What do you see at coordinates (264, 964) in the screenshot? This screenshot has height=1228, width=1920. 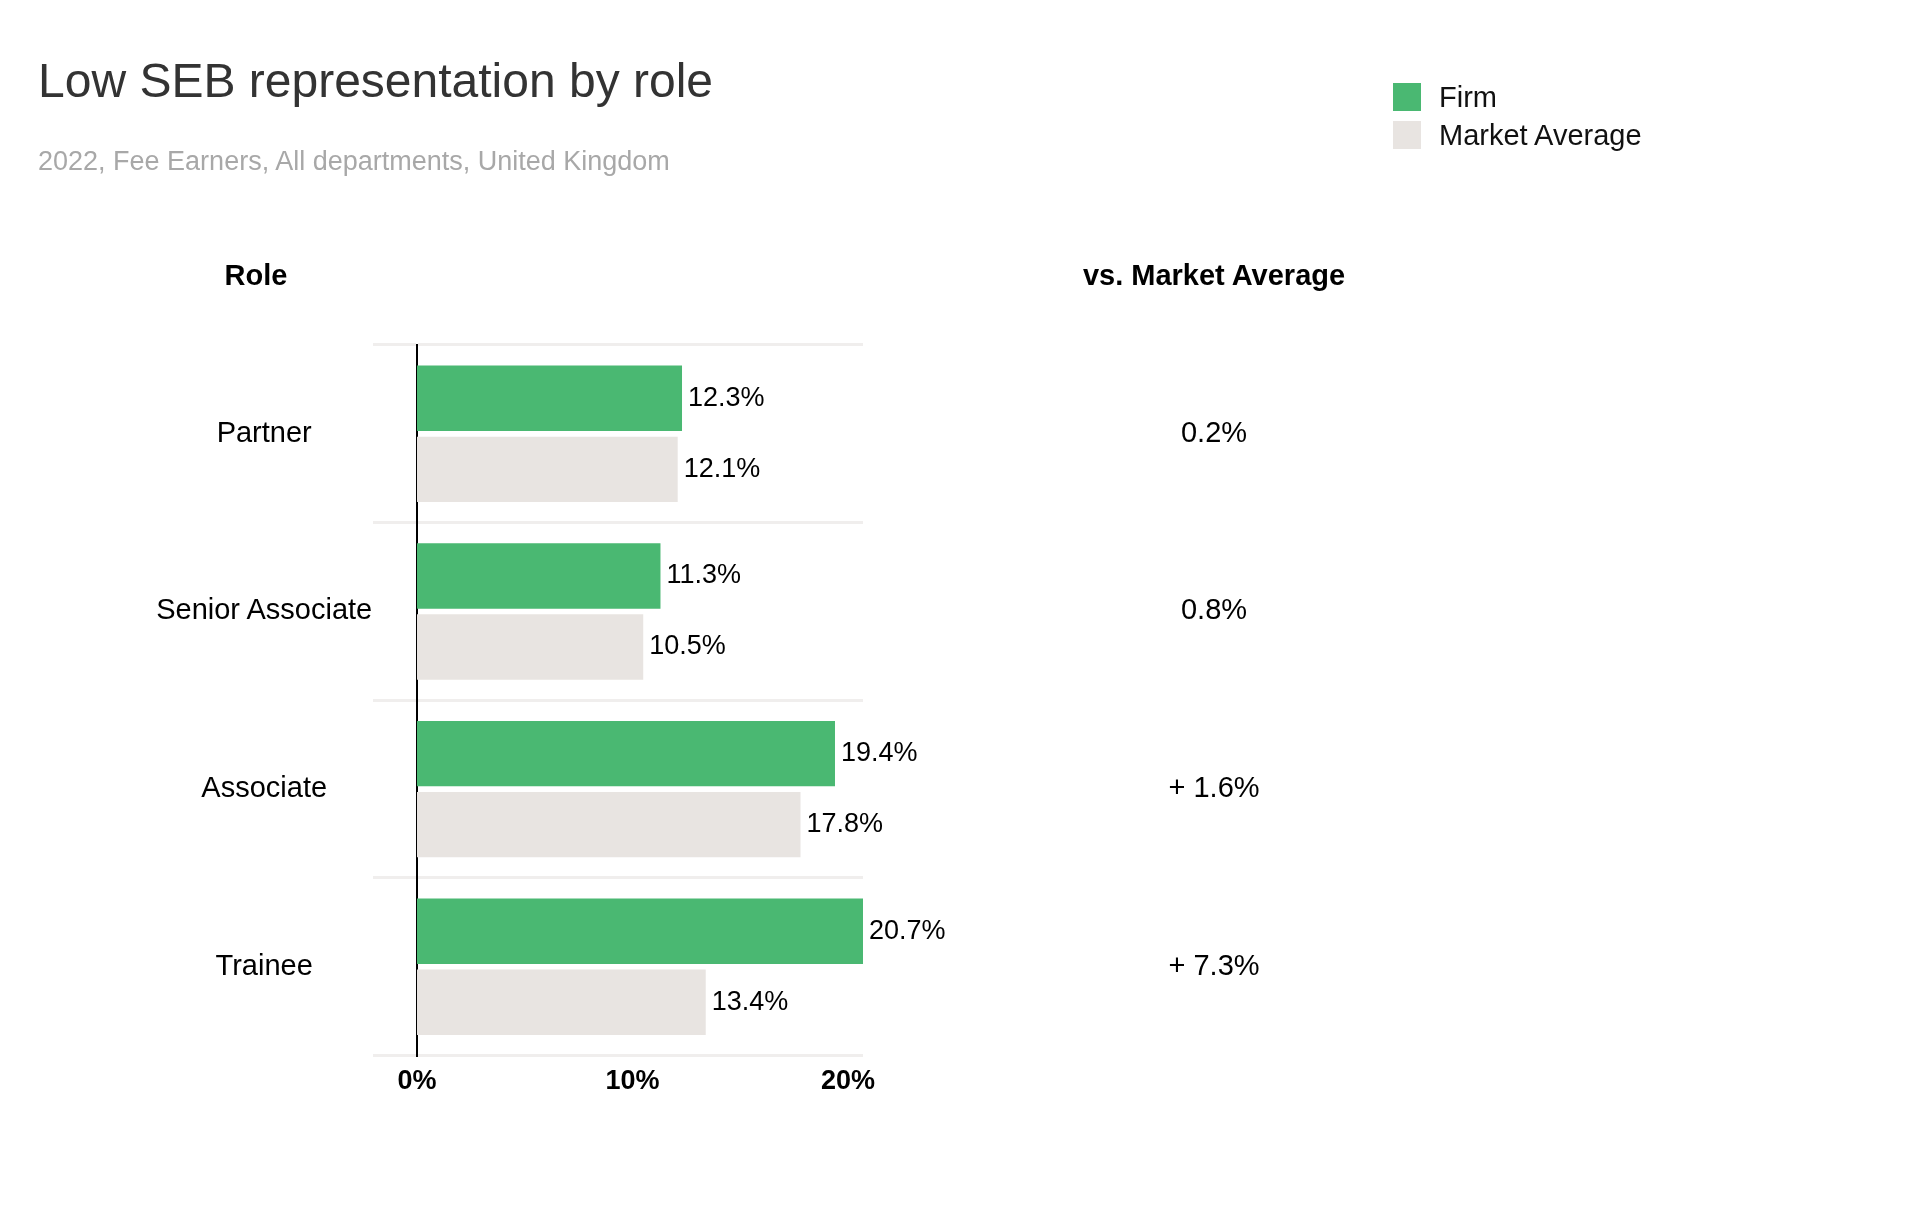 I see `y-tick-label: Trainee` at bounding box center [264, 964].